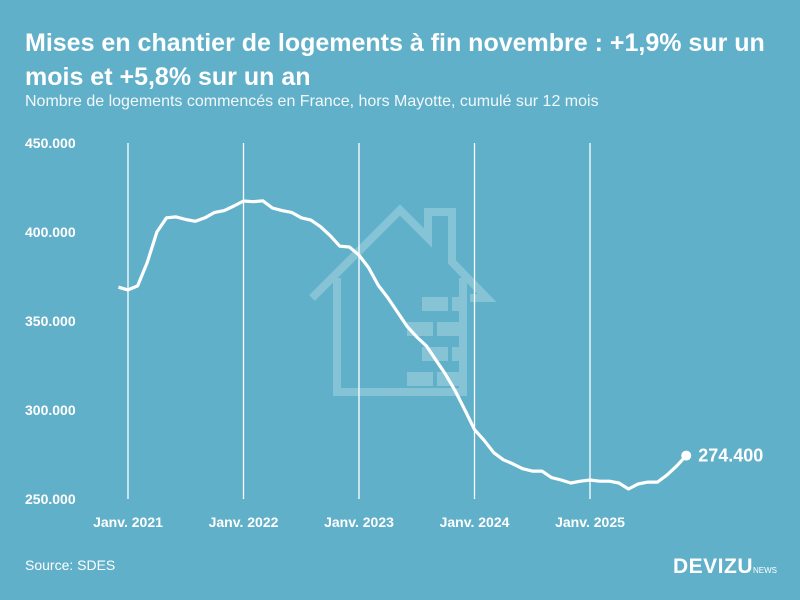 Image resolution: width=800 pixels, height=600 pixels. I want to click on x-tick-label: Janv. 2025, so click(590, 522).